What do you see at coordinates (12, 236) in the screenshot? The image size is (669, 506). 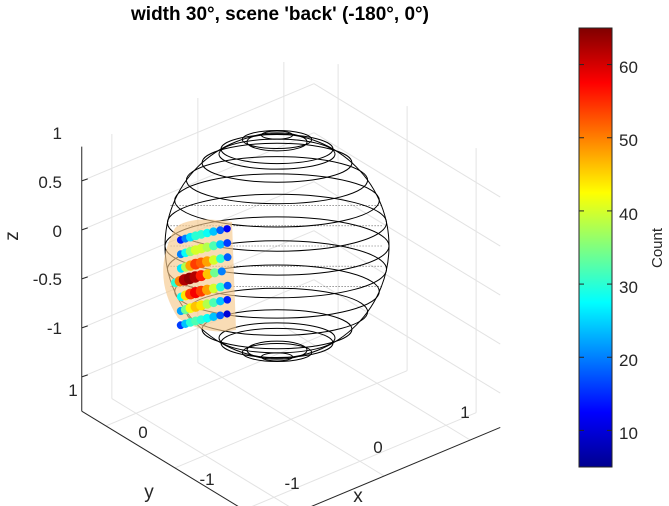 I see `z-axis-label: z` at bounding box center [12, 236].